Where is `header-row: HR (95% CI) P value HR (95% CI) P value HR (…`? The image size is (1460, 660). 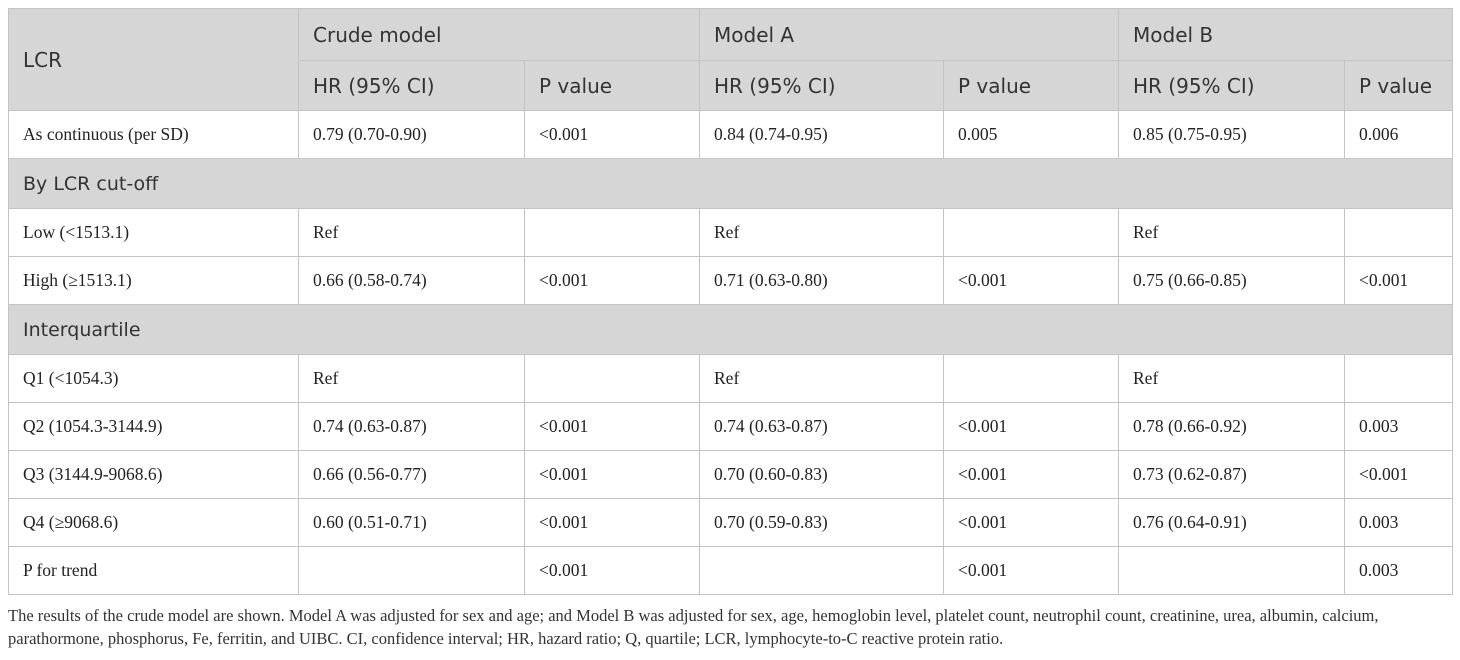
header-row: HR (95% CI) P value HR (95% CI) P value HR (… is located at coordinates (731, 85).